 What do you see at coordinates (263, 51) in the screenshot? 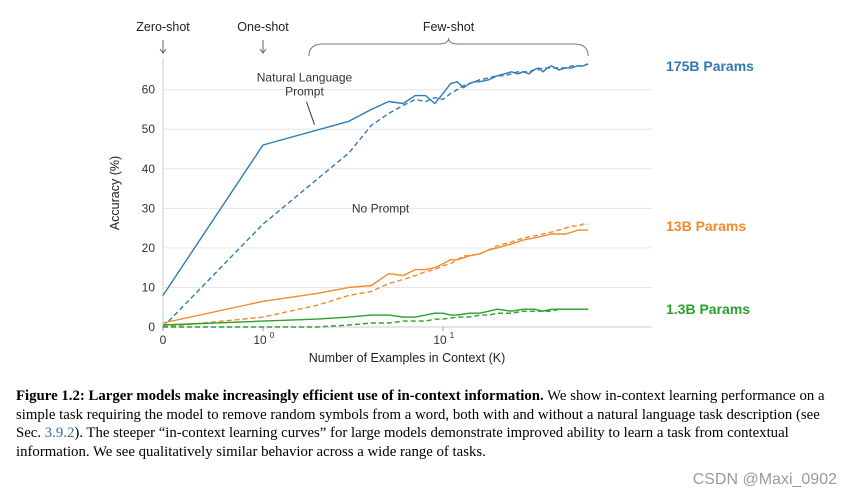
I see `region-arrowhead-one-shot` at bounding box center [263, 51].